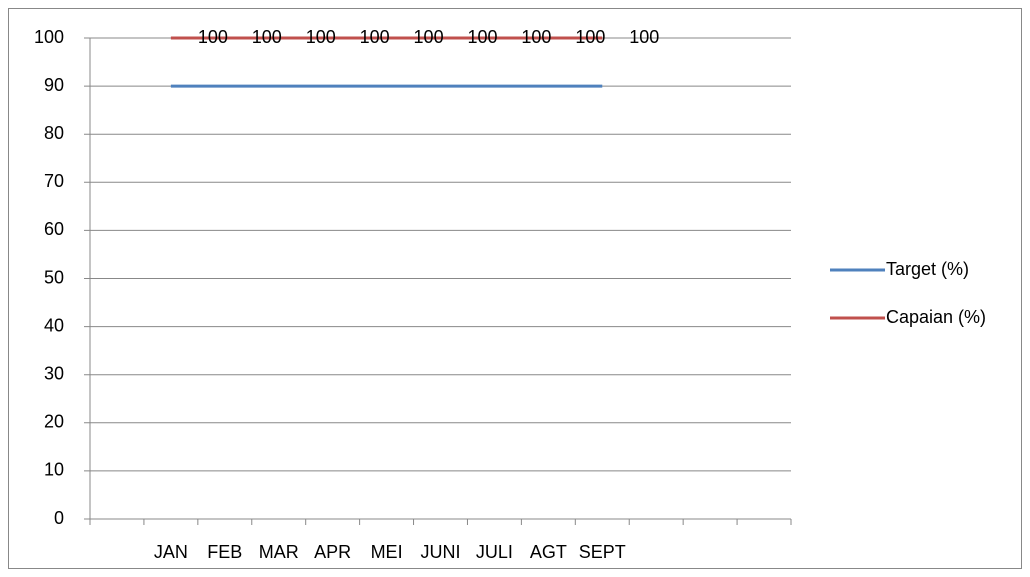  I want to click on y-tick-label: 70, so click(54, 181).